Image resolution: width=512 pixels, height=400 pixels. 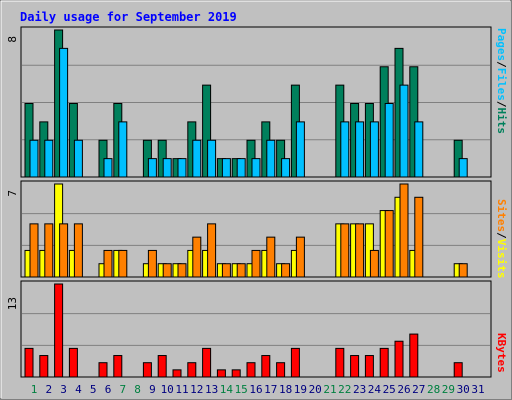 What do you see at coordinates (270, 389) in the screenshot?
I see `x-tick-label: 17` at bounding box center [270, 389].